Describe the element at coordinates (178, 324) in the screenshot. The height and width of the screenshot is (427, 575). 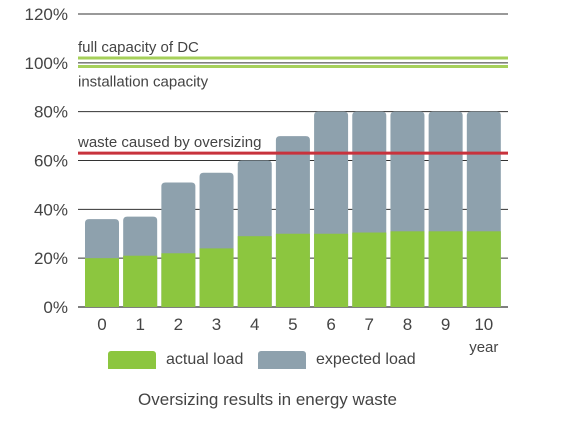
I see `x-tick-label: 2` at that location.